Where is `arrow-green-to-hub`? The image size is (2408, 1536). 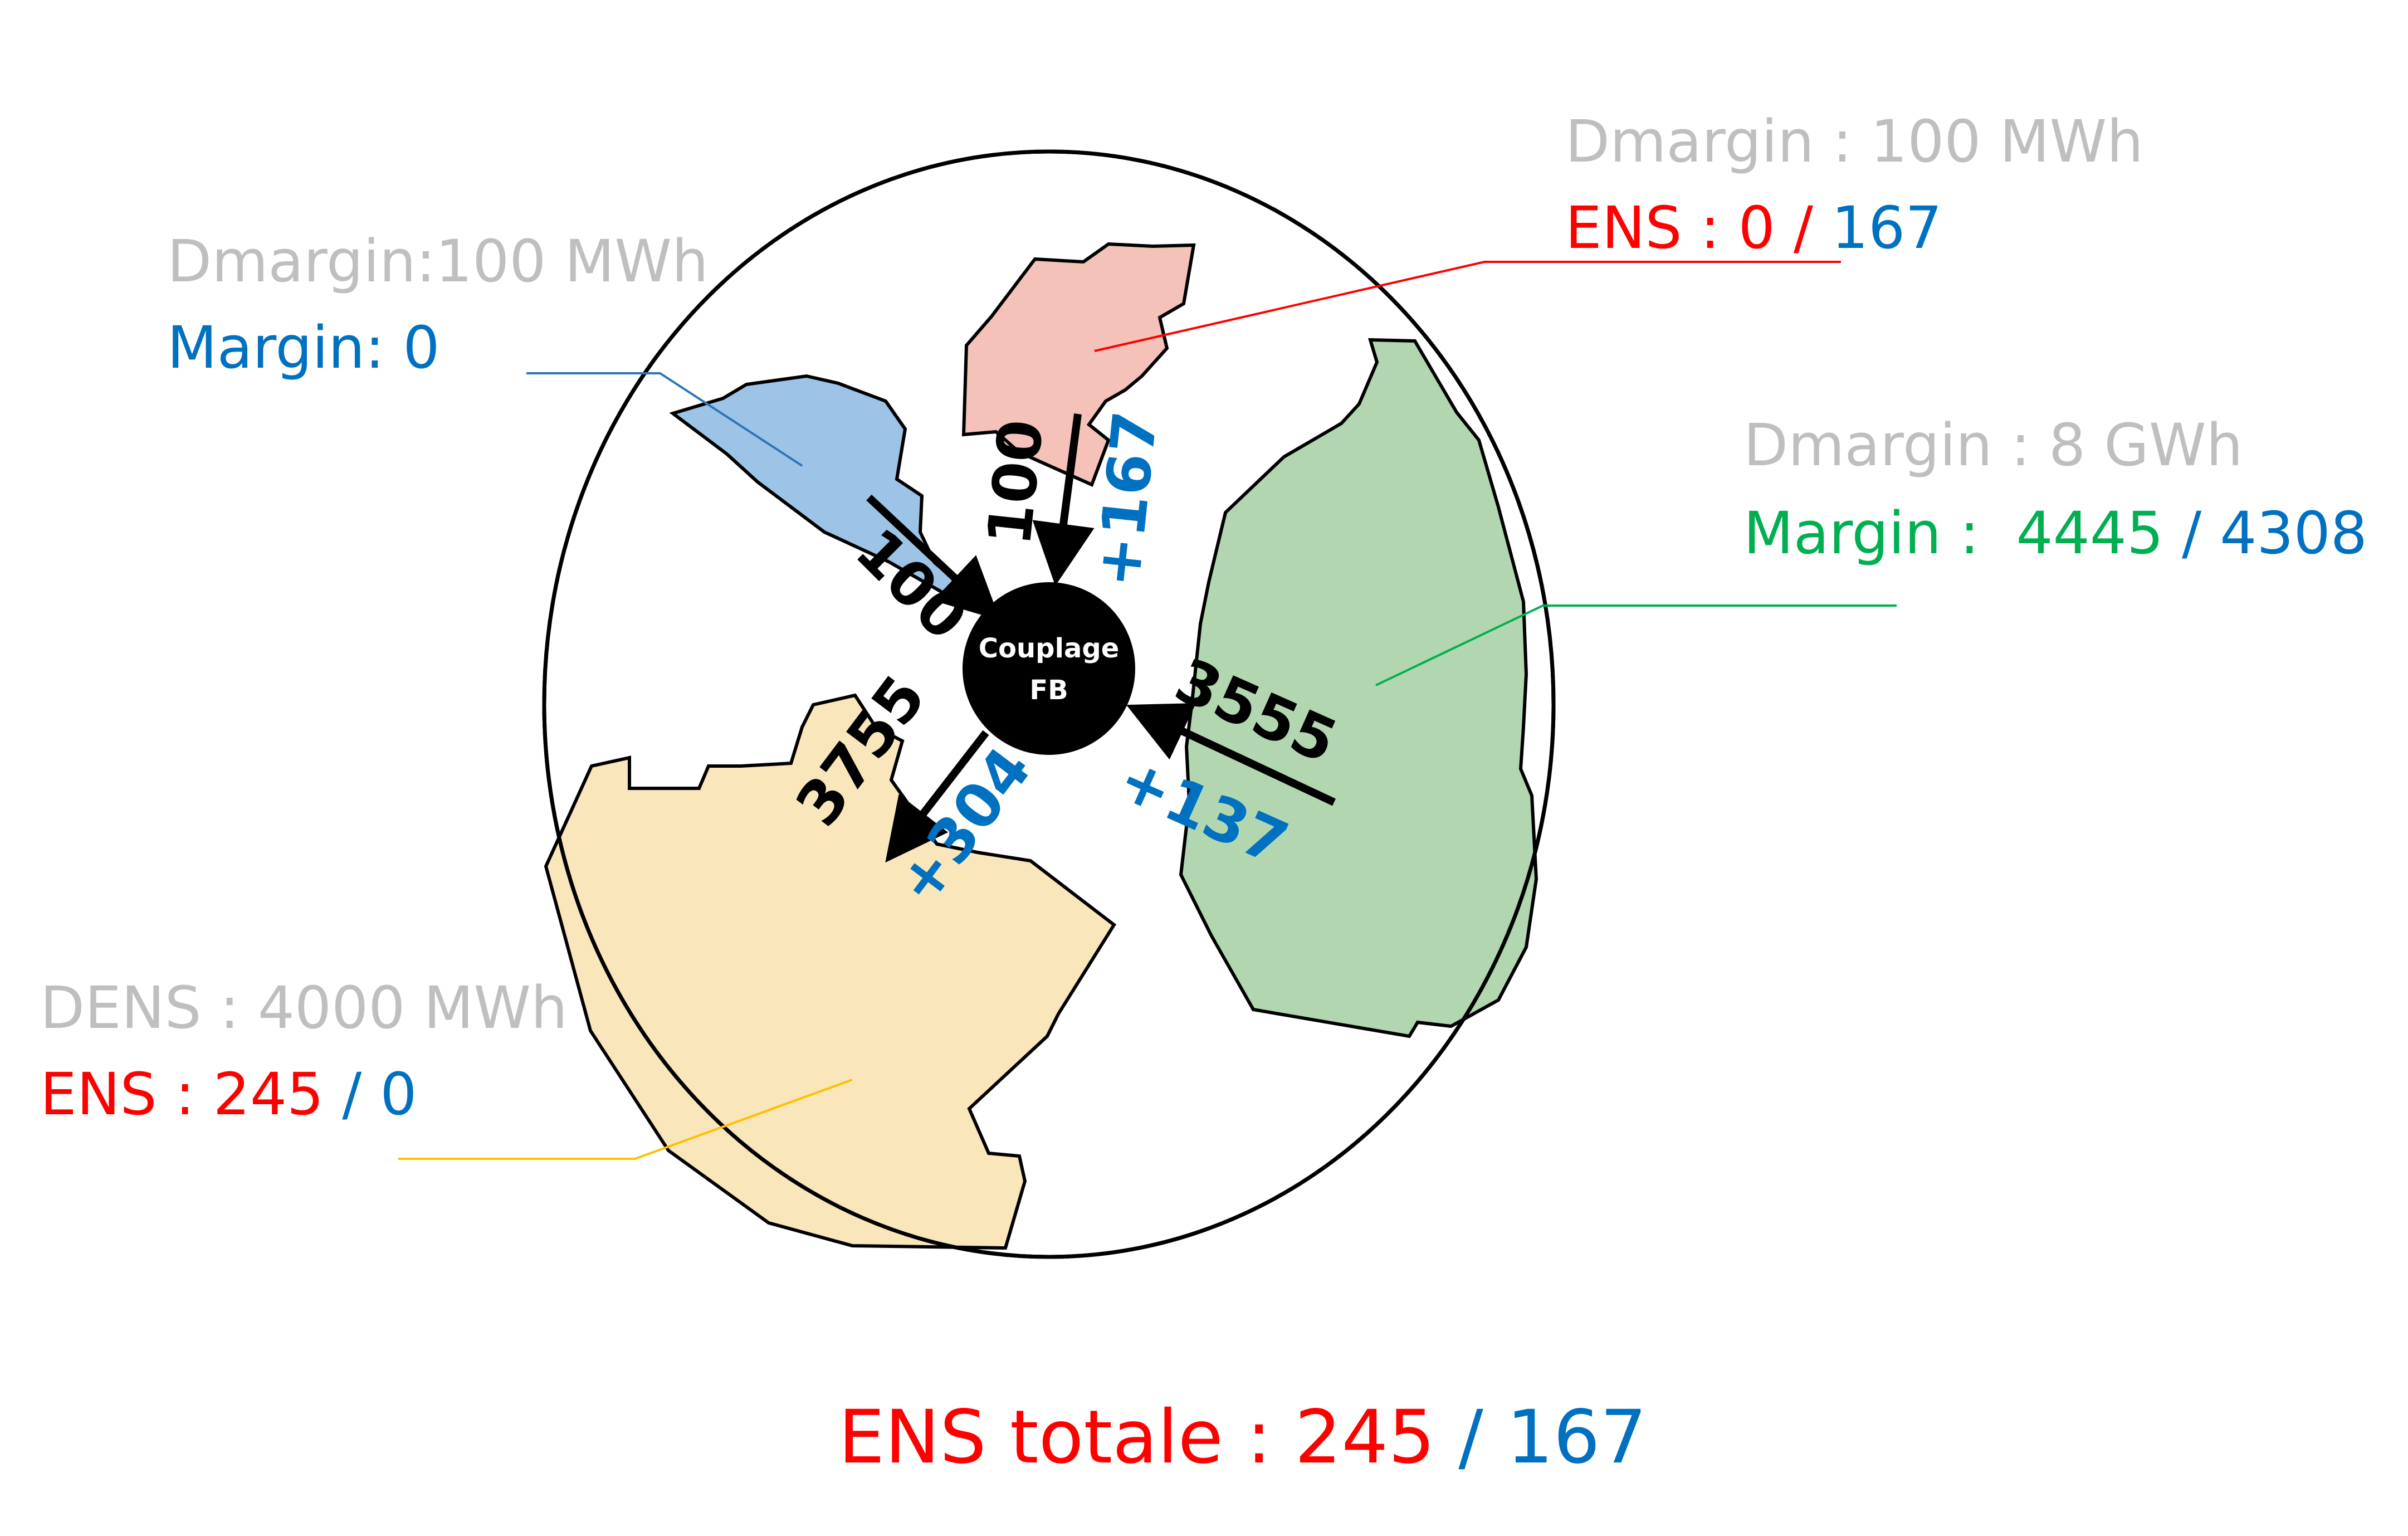 arrow-green-to-hub is located at coordinates (1231, 754).